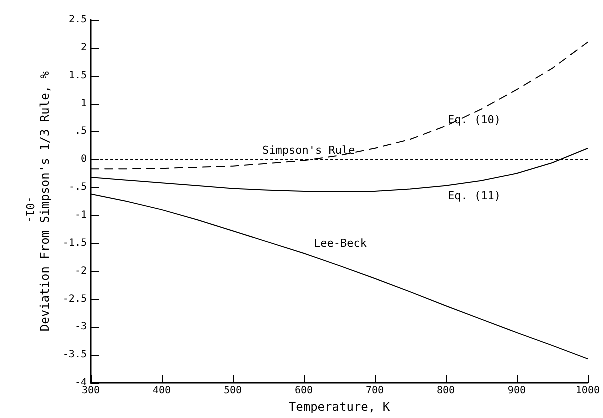 The height and width of the screenshot is (418, 603). What do you see at coordinates (74, 299) in the screenshot?
I see `y-tick-label: -2.5` at bounding box center [74, 299].